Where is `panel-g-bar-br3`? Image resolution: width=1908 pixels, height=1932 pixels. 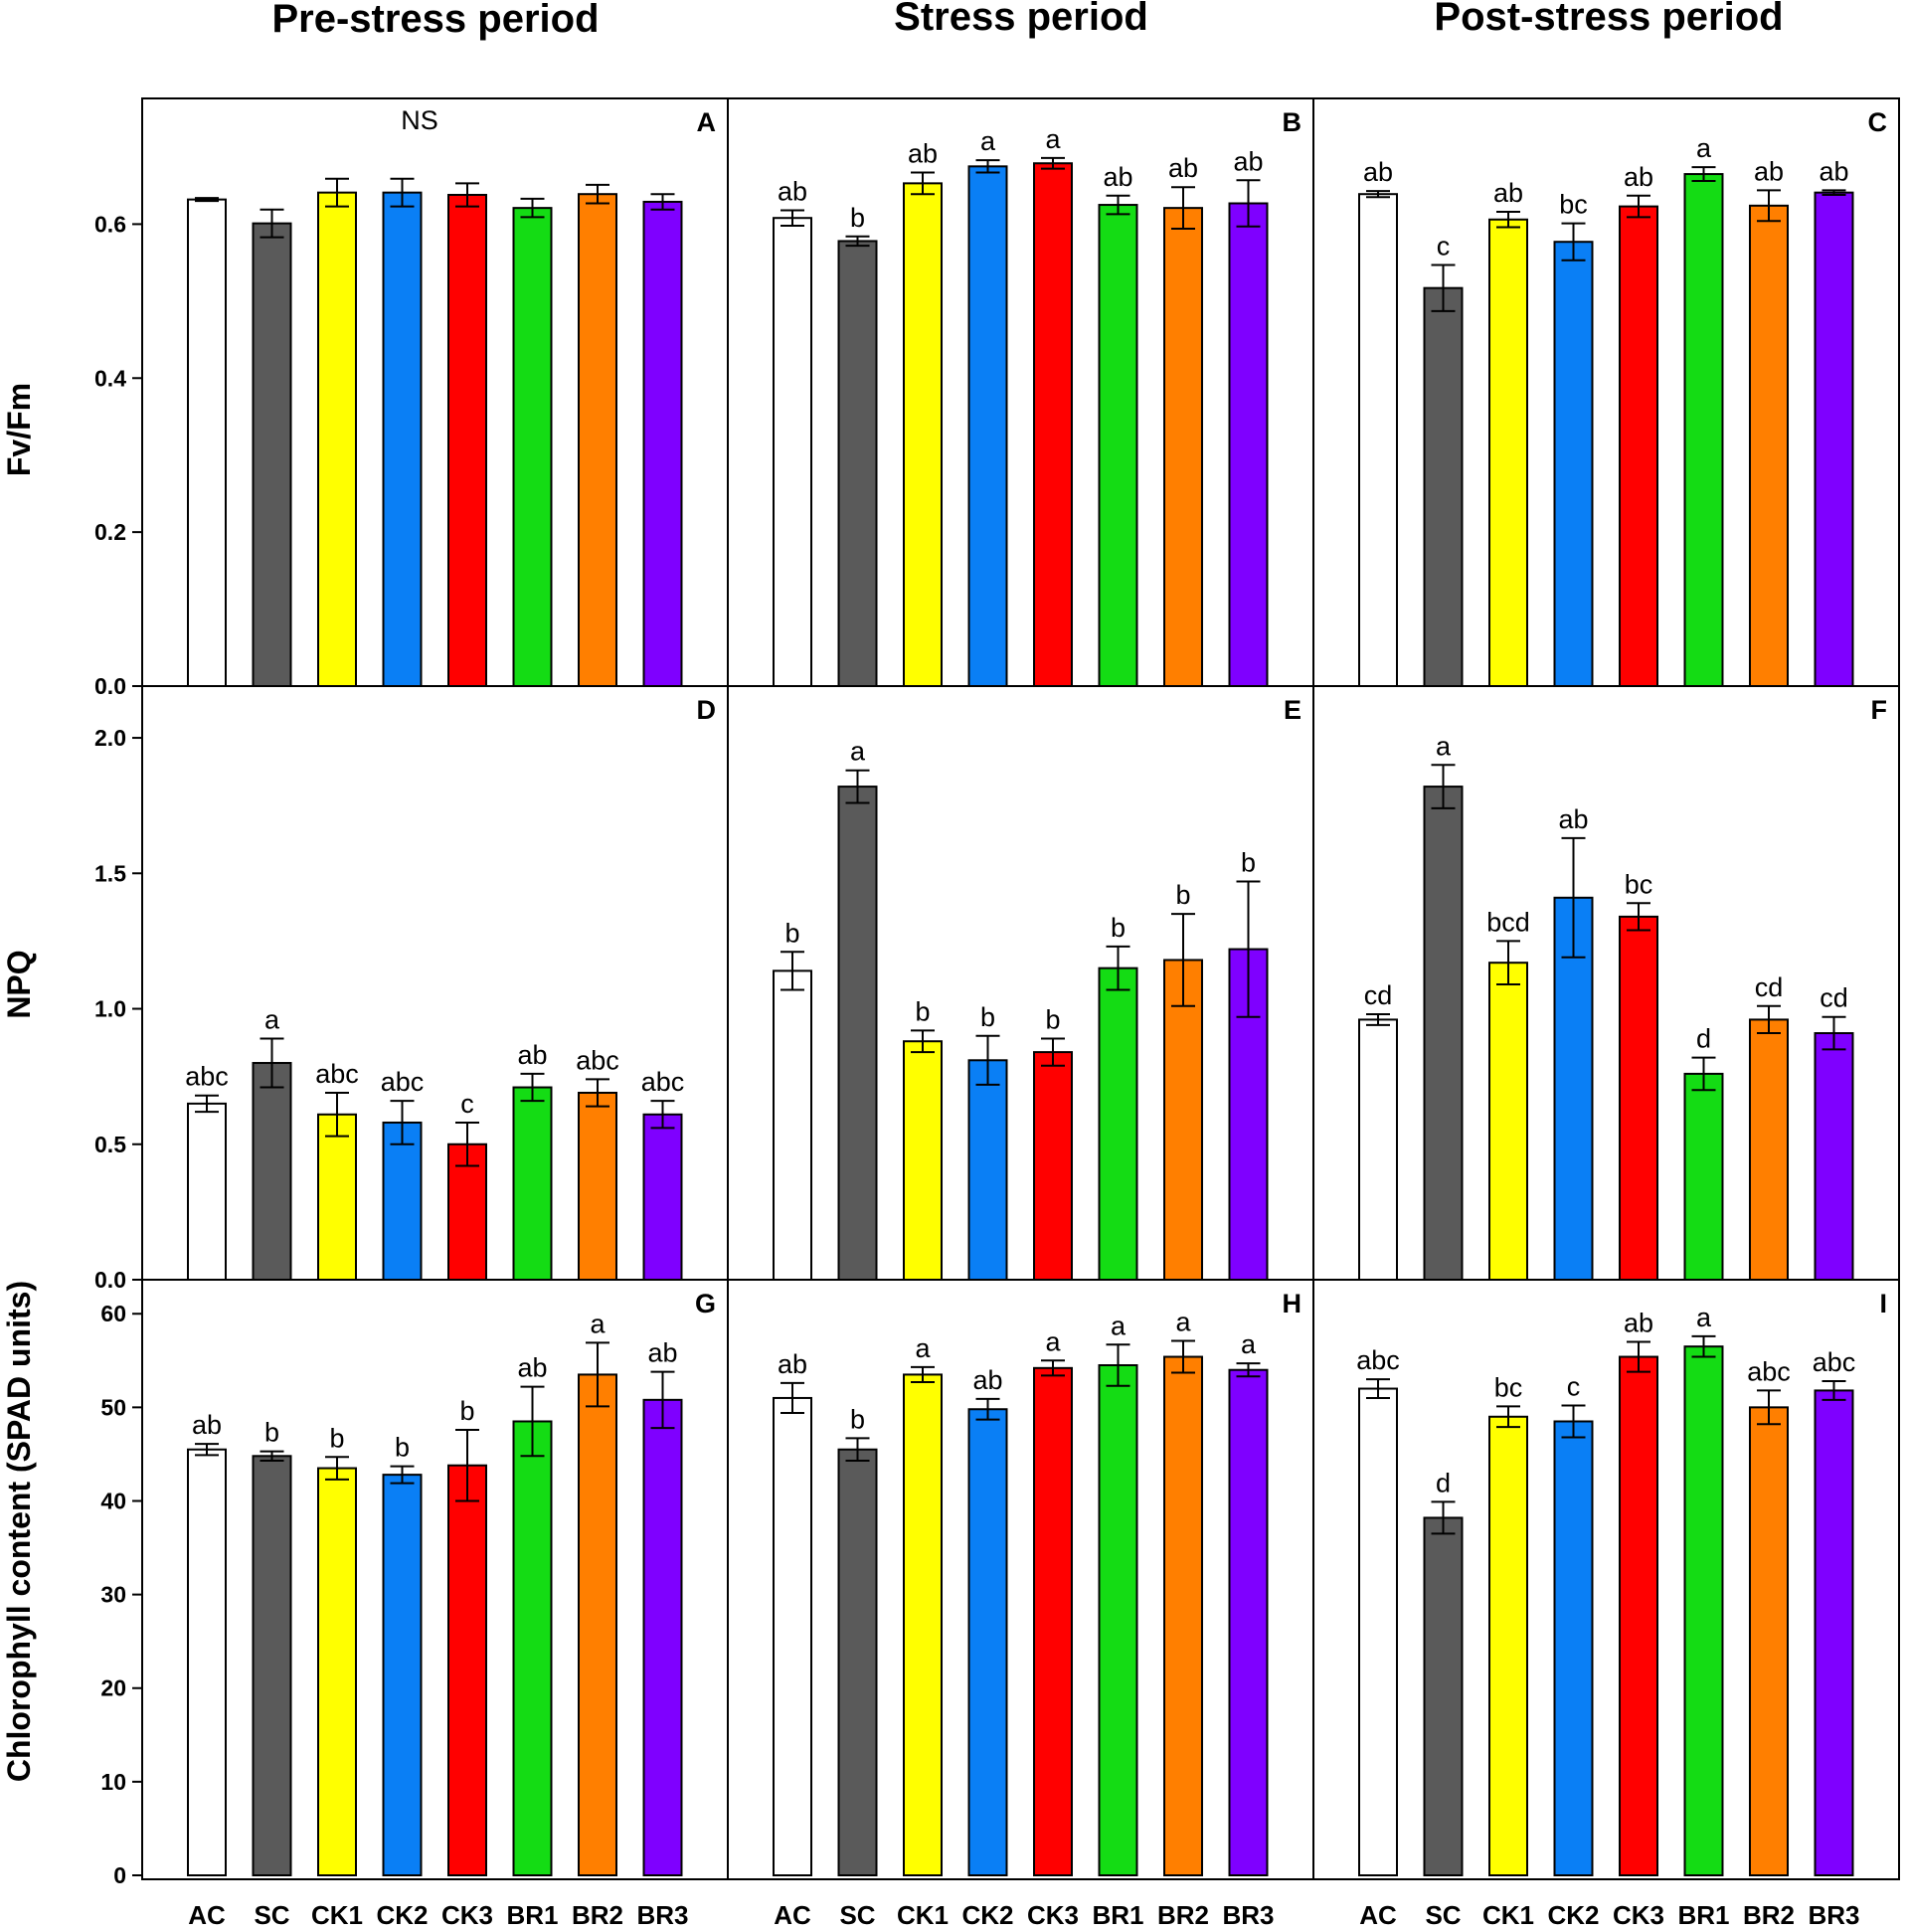 panel-g-bar-br3 is located at coordinates (662, 1638).